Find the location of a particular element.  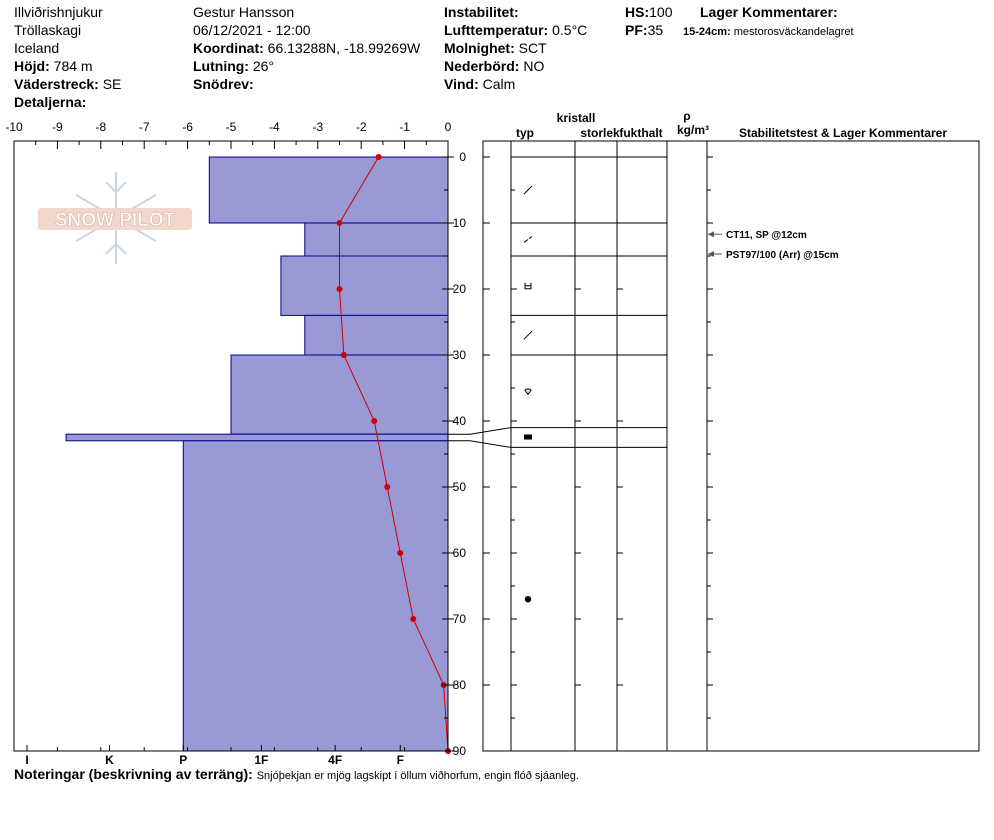

instability-label: Instabilitet: is located at coordinates (481, 12).